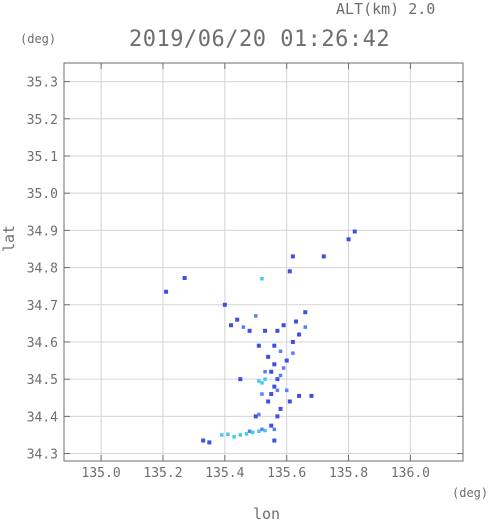  What do you see at coordinates (42, 455) in the screenshot?
I see `y-tick-label: 34.3` at bounding box center [42, 455].